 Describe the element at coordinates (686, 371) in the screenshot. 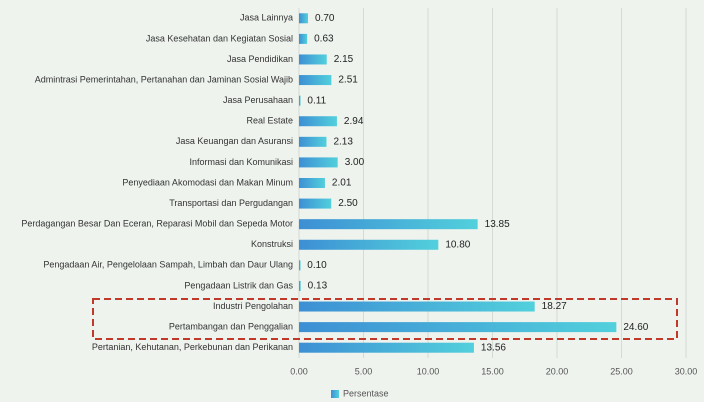

I see `x-tick-label: 30.00` at that location.